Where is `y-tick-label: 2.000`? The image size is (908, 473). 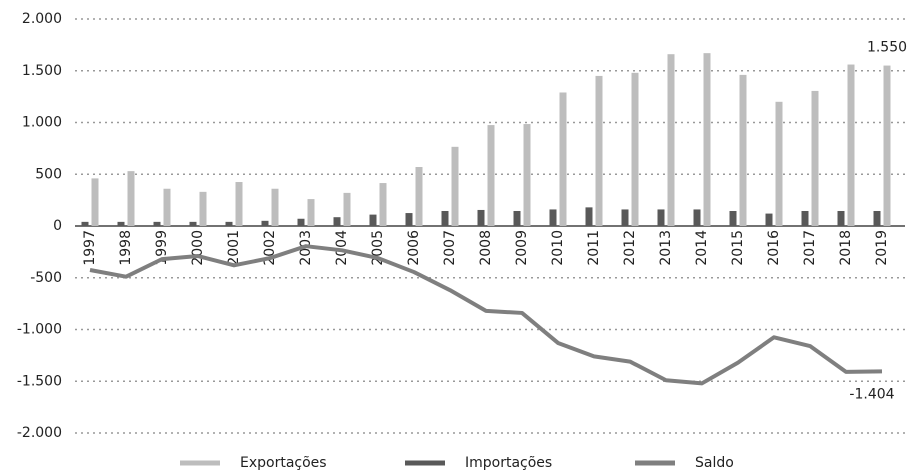
y-tick-label: 2.000 is located at coordinates (42, 19).